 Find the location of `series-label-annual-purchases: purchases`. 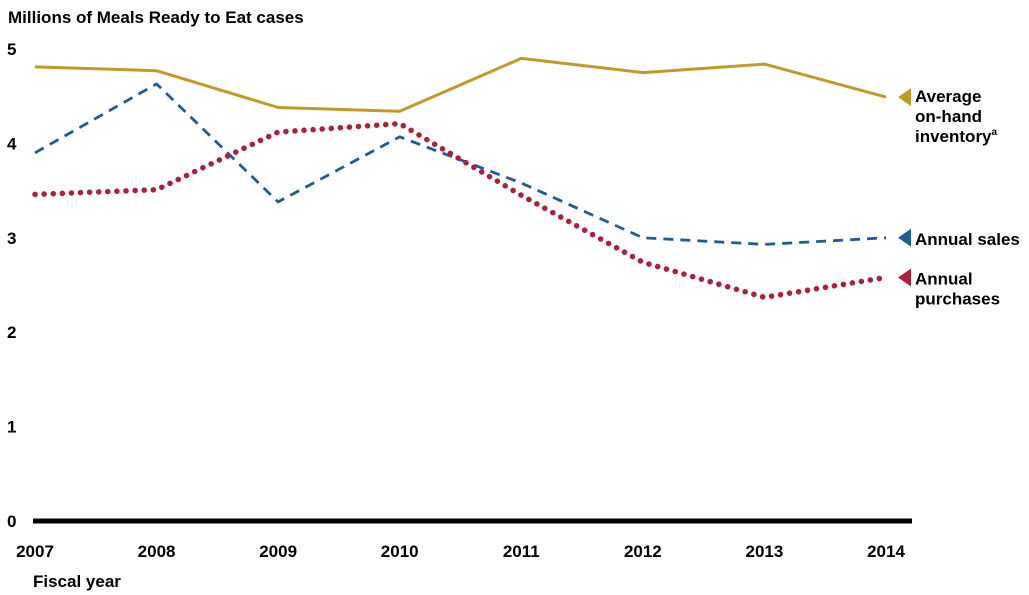

series-label-annual-purchases: purchases is located at coordinates (957, 298).